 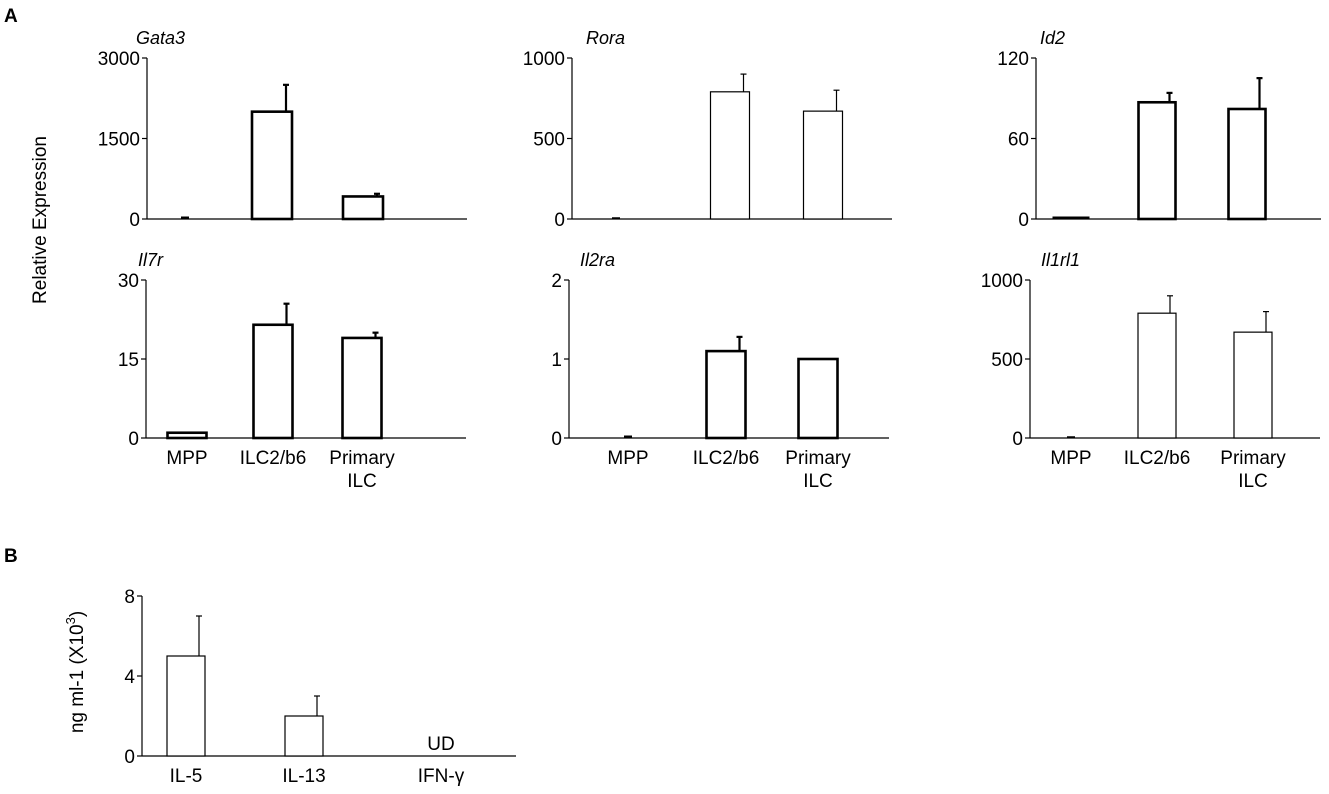 I want to click on chart-7: 0 4 8 UD IL-5 IL-13 IFN-γ, so click(x=320, y=687).